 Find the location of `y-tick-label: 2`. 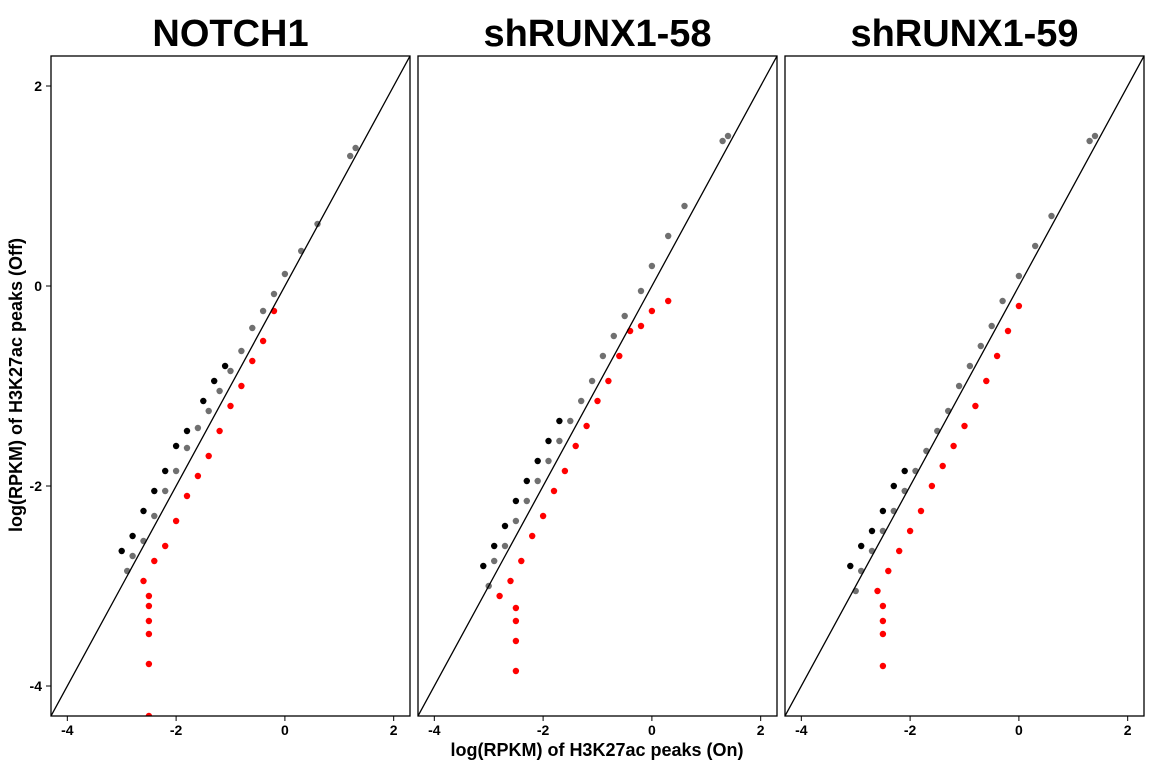

y-tick-label: 2 is located at coordinates (38, 86).